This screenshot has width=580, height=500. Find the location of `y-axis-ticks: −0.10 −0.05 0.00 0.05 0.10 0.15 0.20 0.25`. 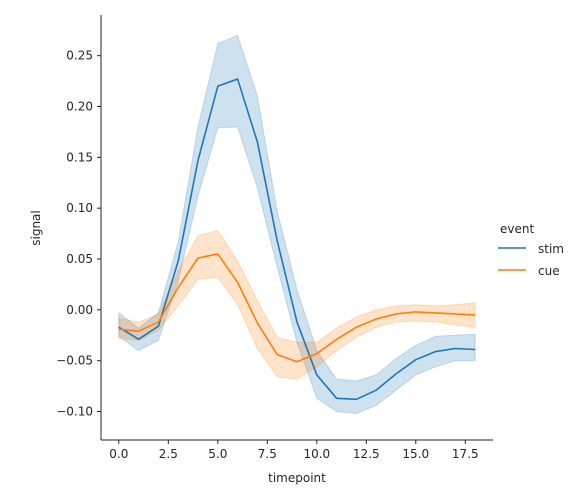

y-axis-ticks: −0.10 −0.05 0.00 0.05 0.10 0.15 0.20 0.25 is located at coordinates (78, 234).